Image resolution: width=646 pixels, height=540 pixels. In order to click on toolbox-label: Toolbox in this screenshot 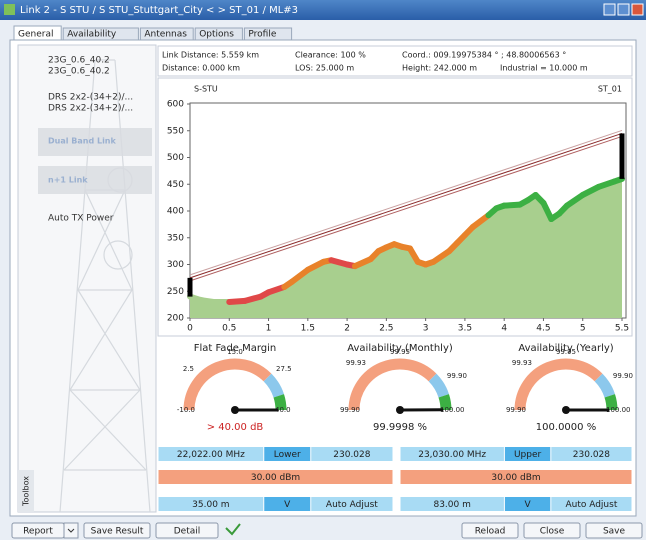, I will do `click(26, 491)`.